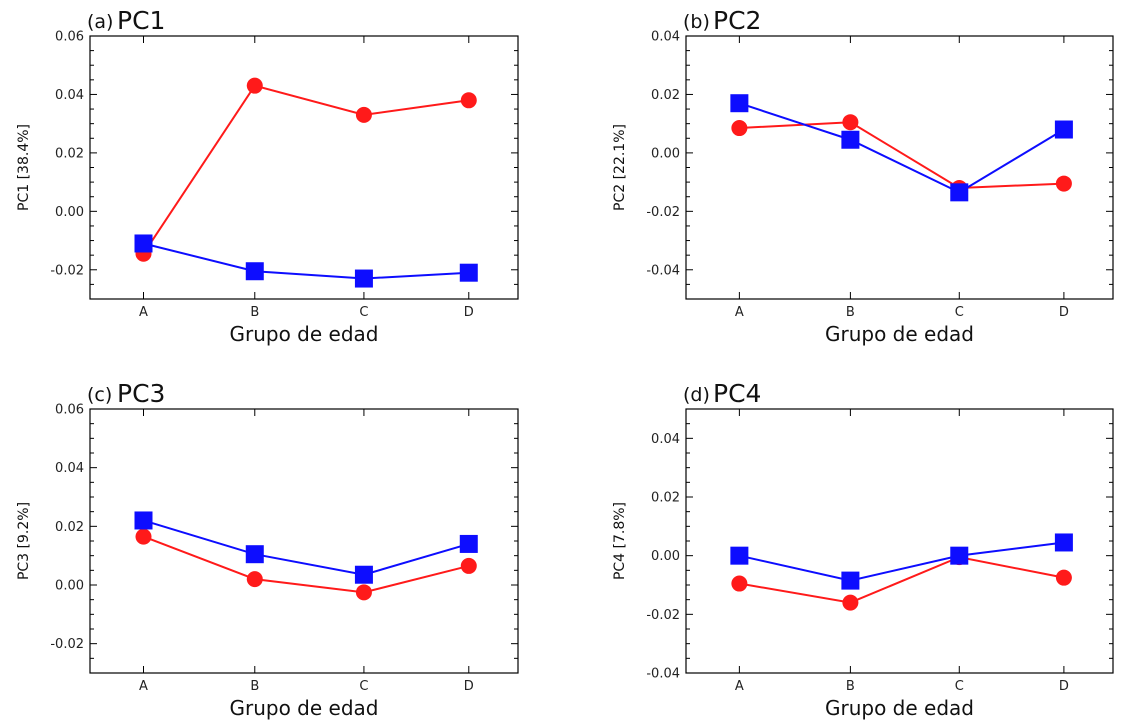 Image resolution: width=1124 pixels, height=724 pixels. Describe the element at coordinates (696, 395) in the screenshot. I see `panel-tag: (d)` at that location.